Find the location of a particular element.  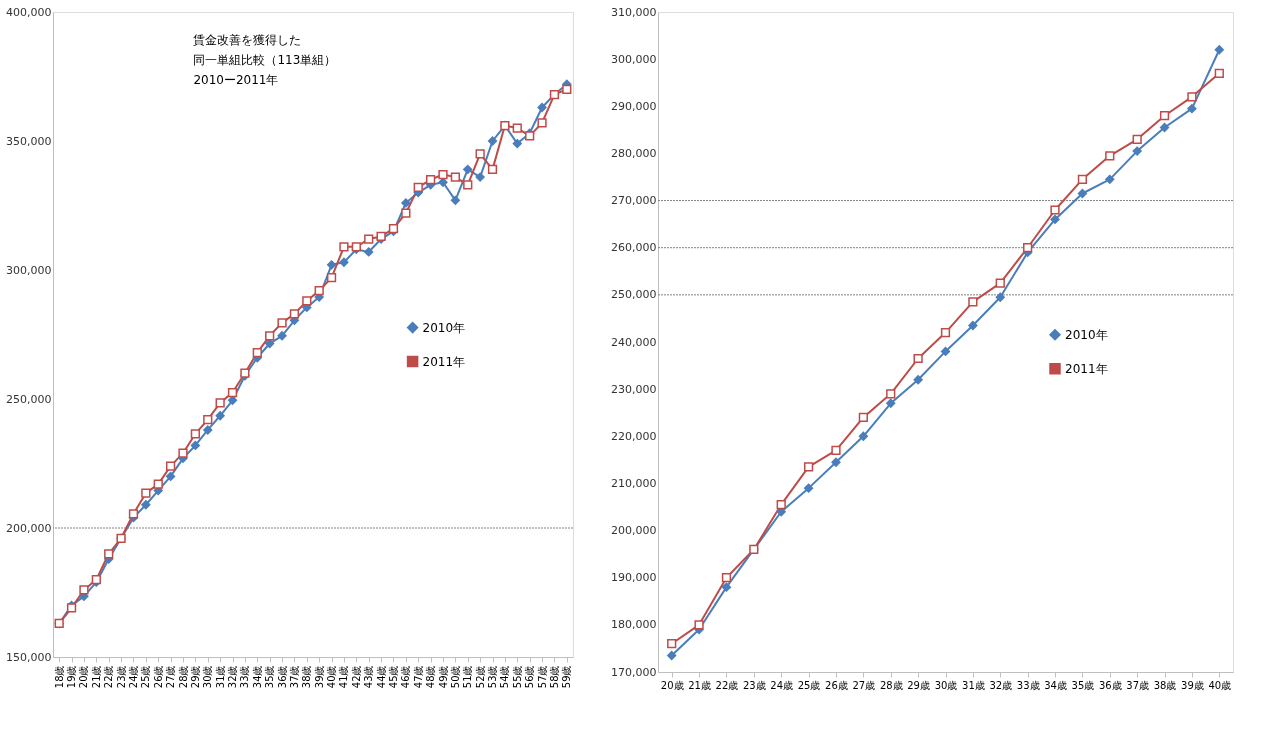

y-tick-label: 170,000 is located at coordinates (634, 672).